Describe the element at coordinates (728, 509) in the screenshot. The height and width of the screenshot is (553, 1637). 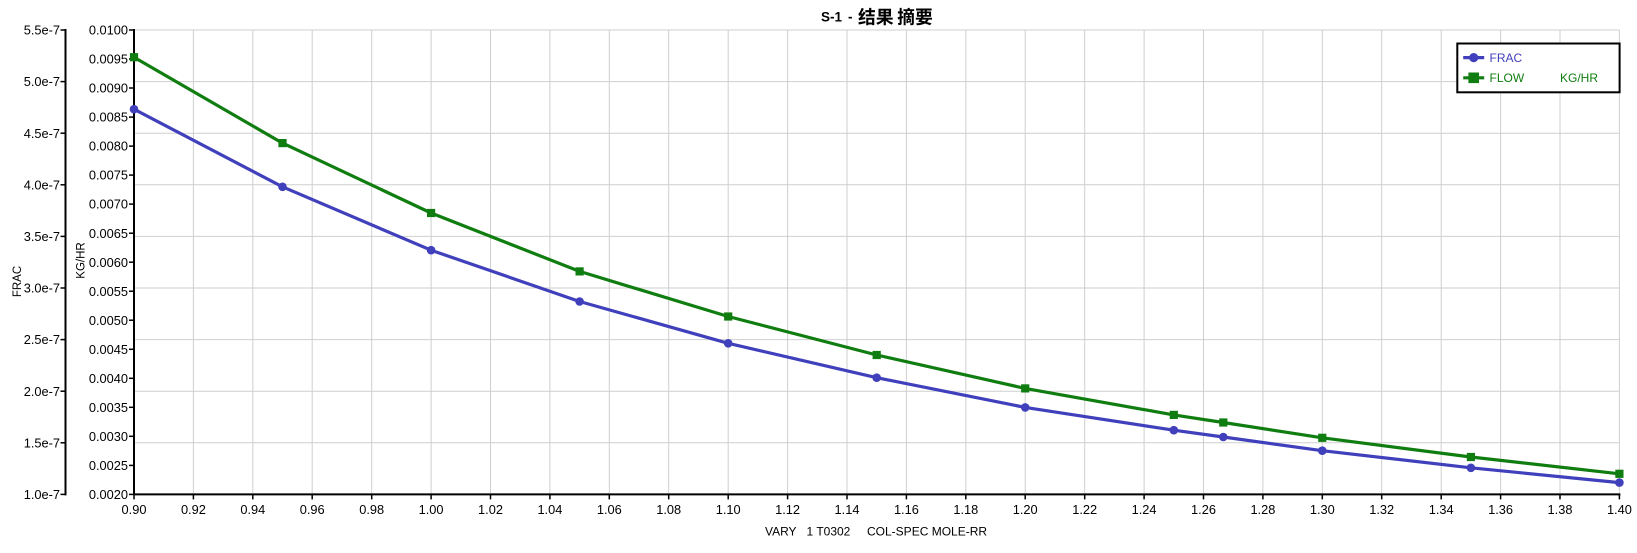
I see `svg-text: 1.10` at that location.